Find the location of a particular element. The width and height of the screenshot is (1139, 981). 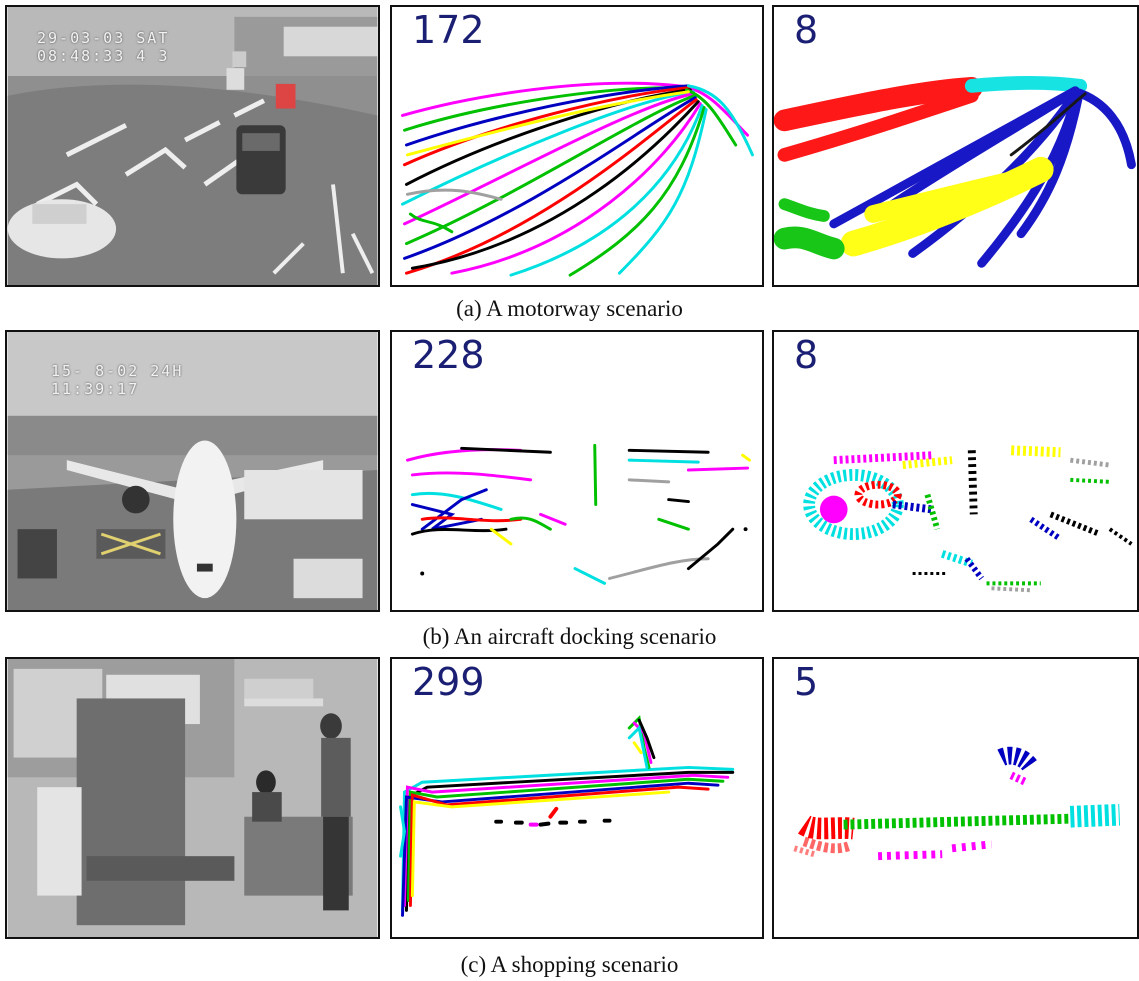

camera-frame-shopping is located at coordinates (192, 798).